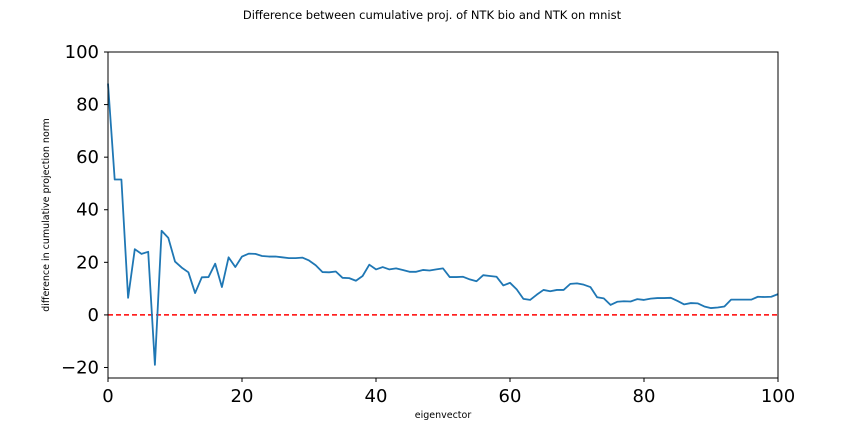 Image resolution: width=864 pixels, height=432 pixels. I want to click on y-tick-label: 20, so click(87, 262).